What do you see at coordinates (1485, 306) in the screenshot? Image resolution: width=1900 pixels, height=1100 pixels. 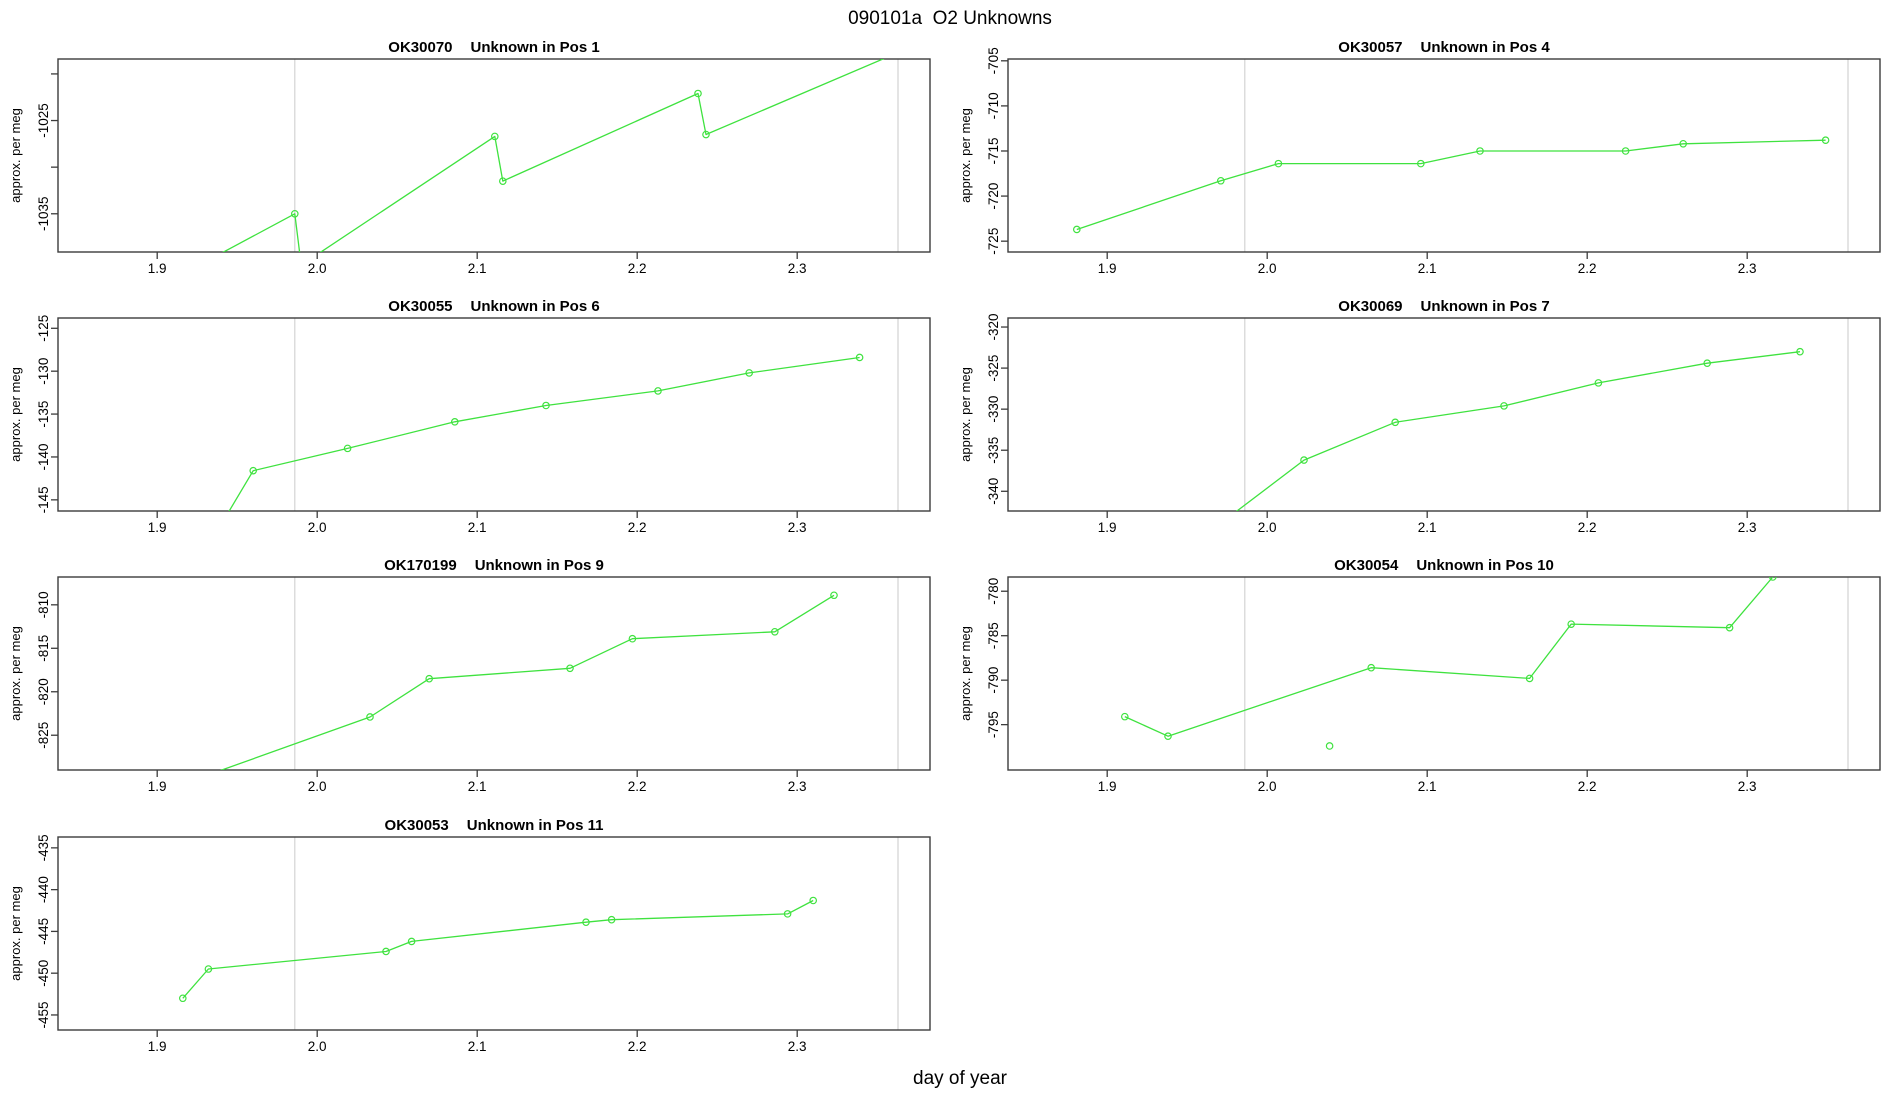 I see `panel-title-position: Unknown in Pos 7` at bounding box center [1485, 306].